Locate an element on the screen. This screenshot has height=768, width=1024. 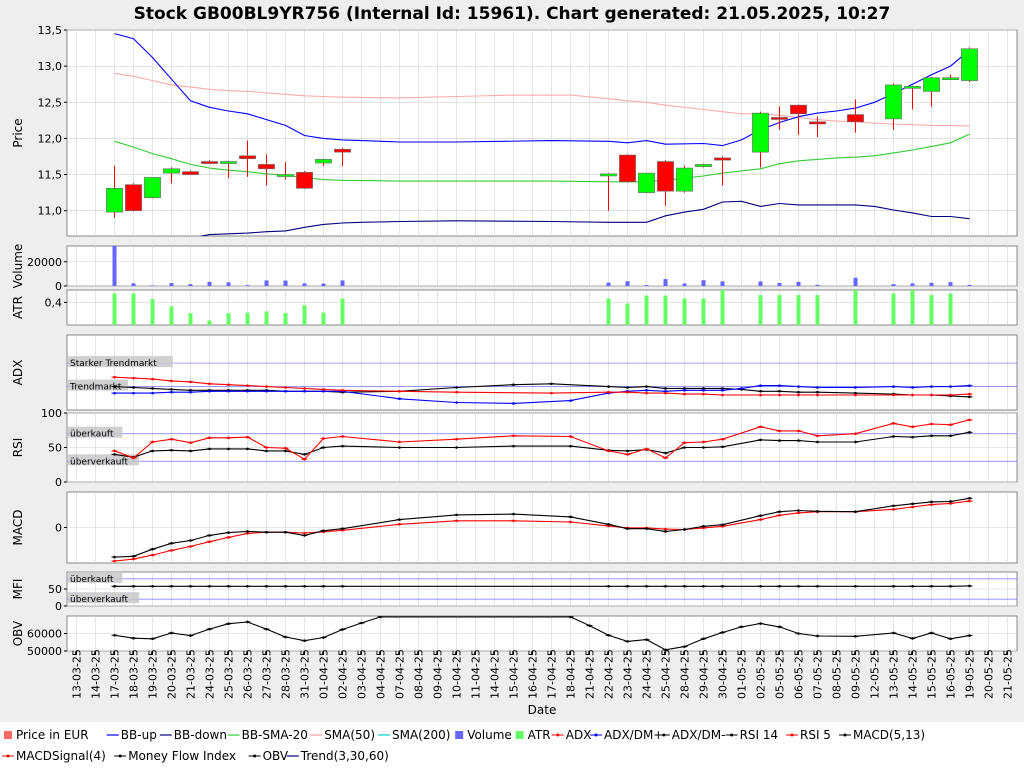
legend-label: MACDSignal(4) is located at coordinates (61, 756).